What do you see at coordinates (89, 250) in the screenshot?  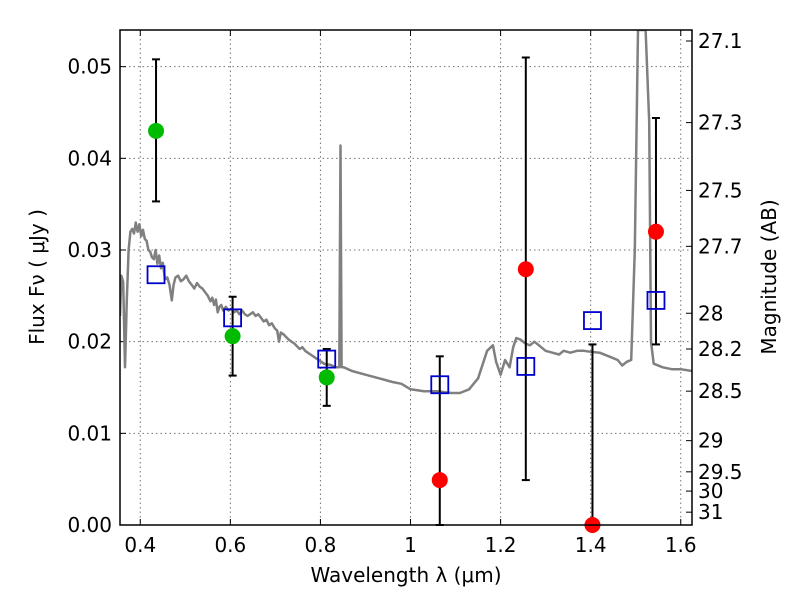 I see `y-tick-label: 0.03` at bounding box center [89, 250].